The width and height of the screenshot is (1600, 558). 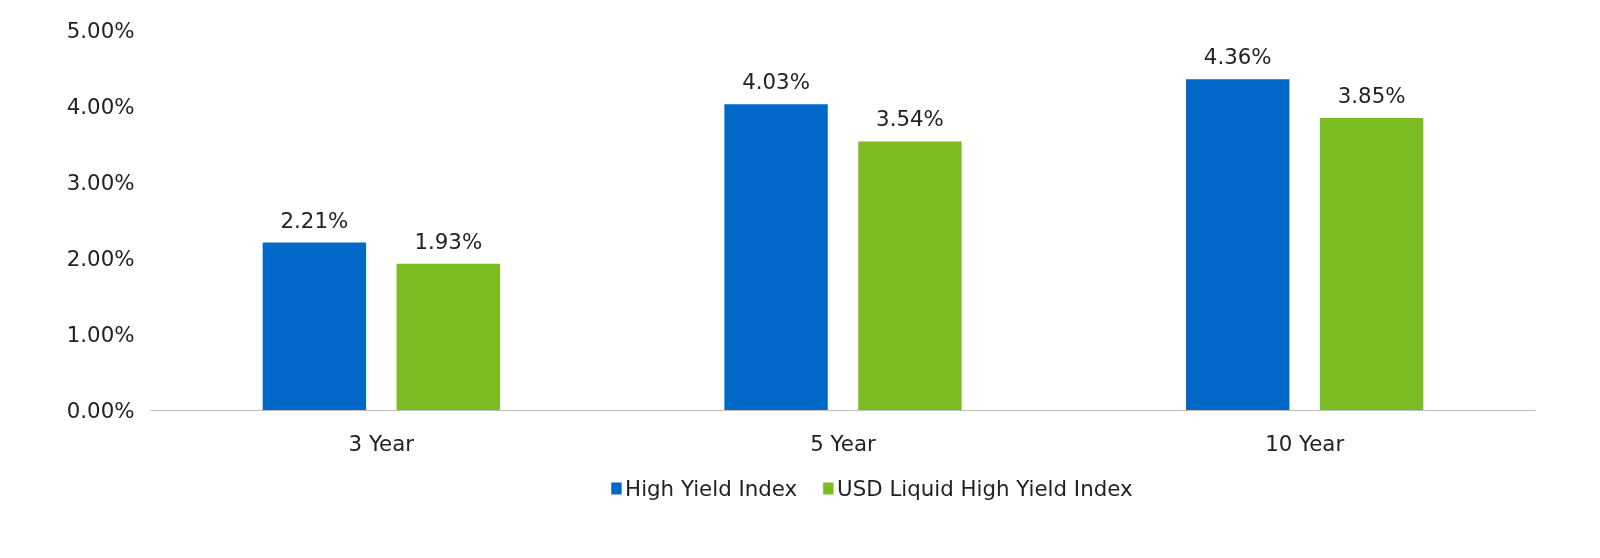 What do you see at coordinates (100, 106) in the screenshot?
I see `y-tick-label: 4.00%` at bounding box center [100, 106].